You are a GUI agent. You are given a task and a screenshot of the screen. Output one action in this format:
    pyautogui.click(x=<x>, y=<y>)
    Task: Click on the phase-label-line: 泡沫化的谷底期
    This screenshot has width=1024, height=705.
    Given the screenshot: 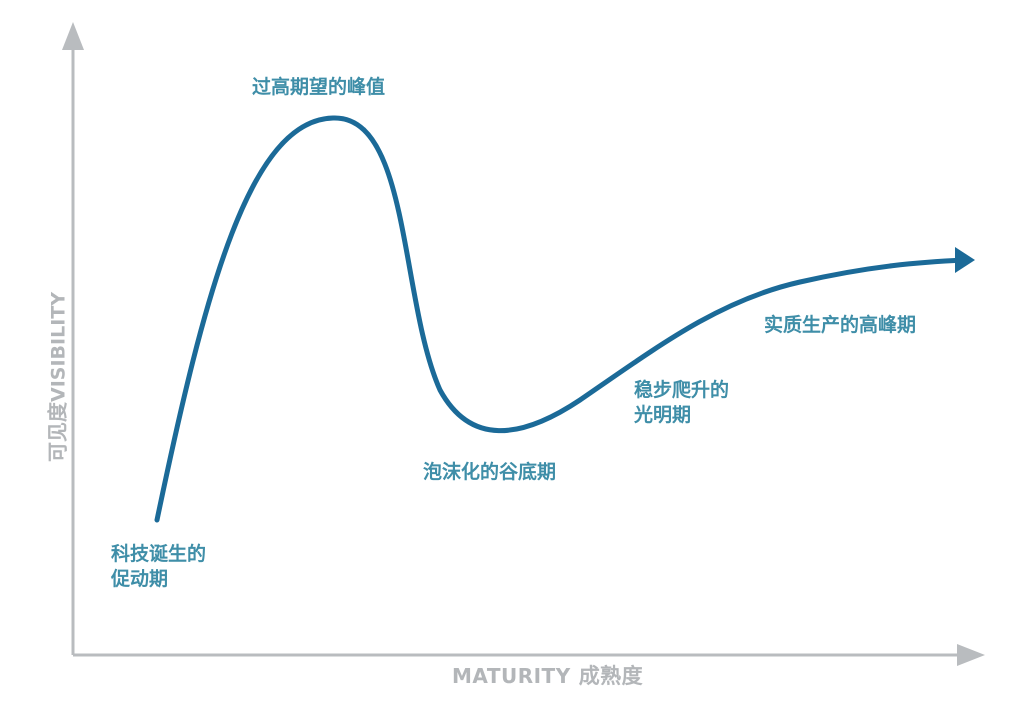 What is the action you would take?
    pyautogui.click(x=490, y=472)
    